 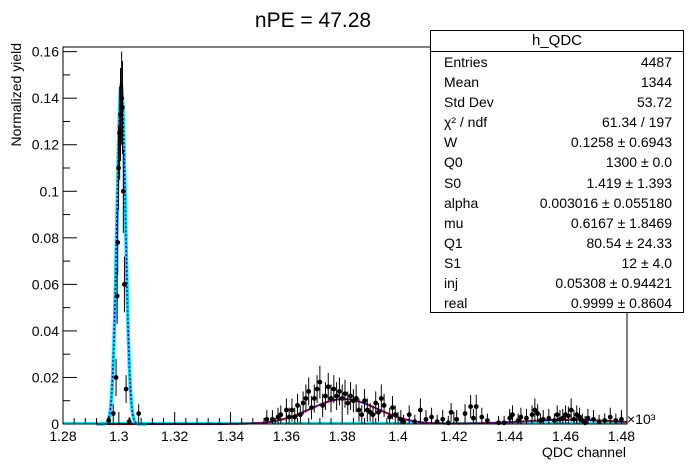 I want to click on stats-value: 53.72, so click(x=654, y=102).